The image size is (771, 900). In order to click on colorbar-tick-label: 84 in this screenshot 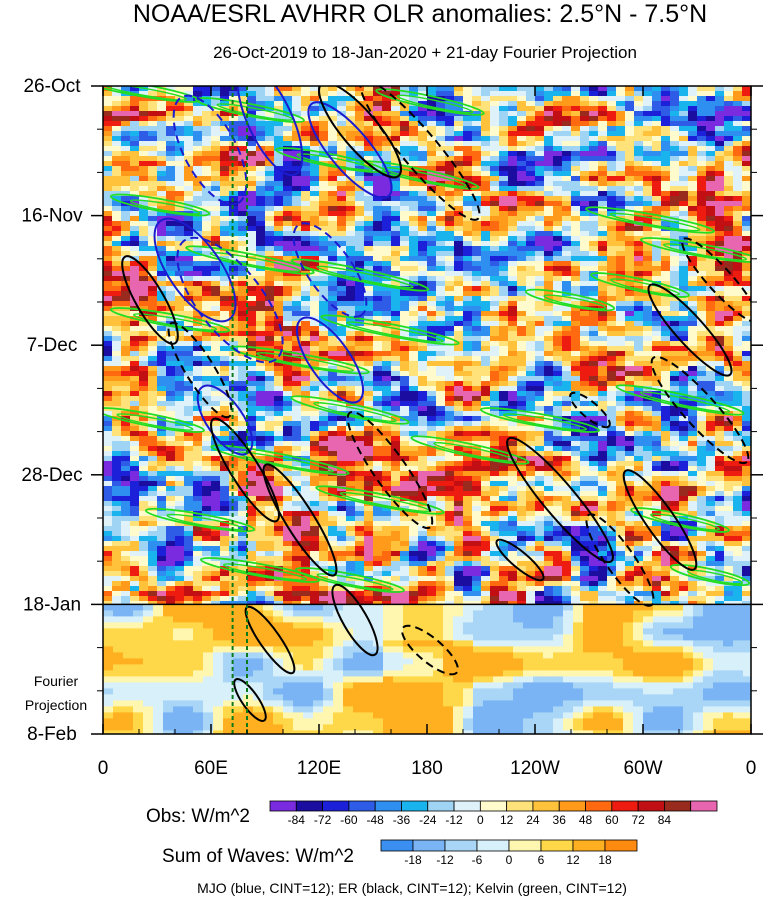, I will do `click(665, 820)`.